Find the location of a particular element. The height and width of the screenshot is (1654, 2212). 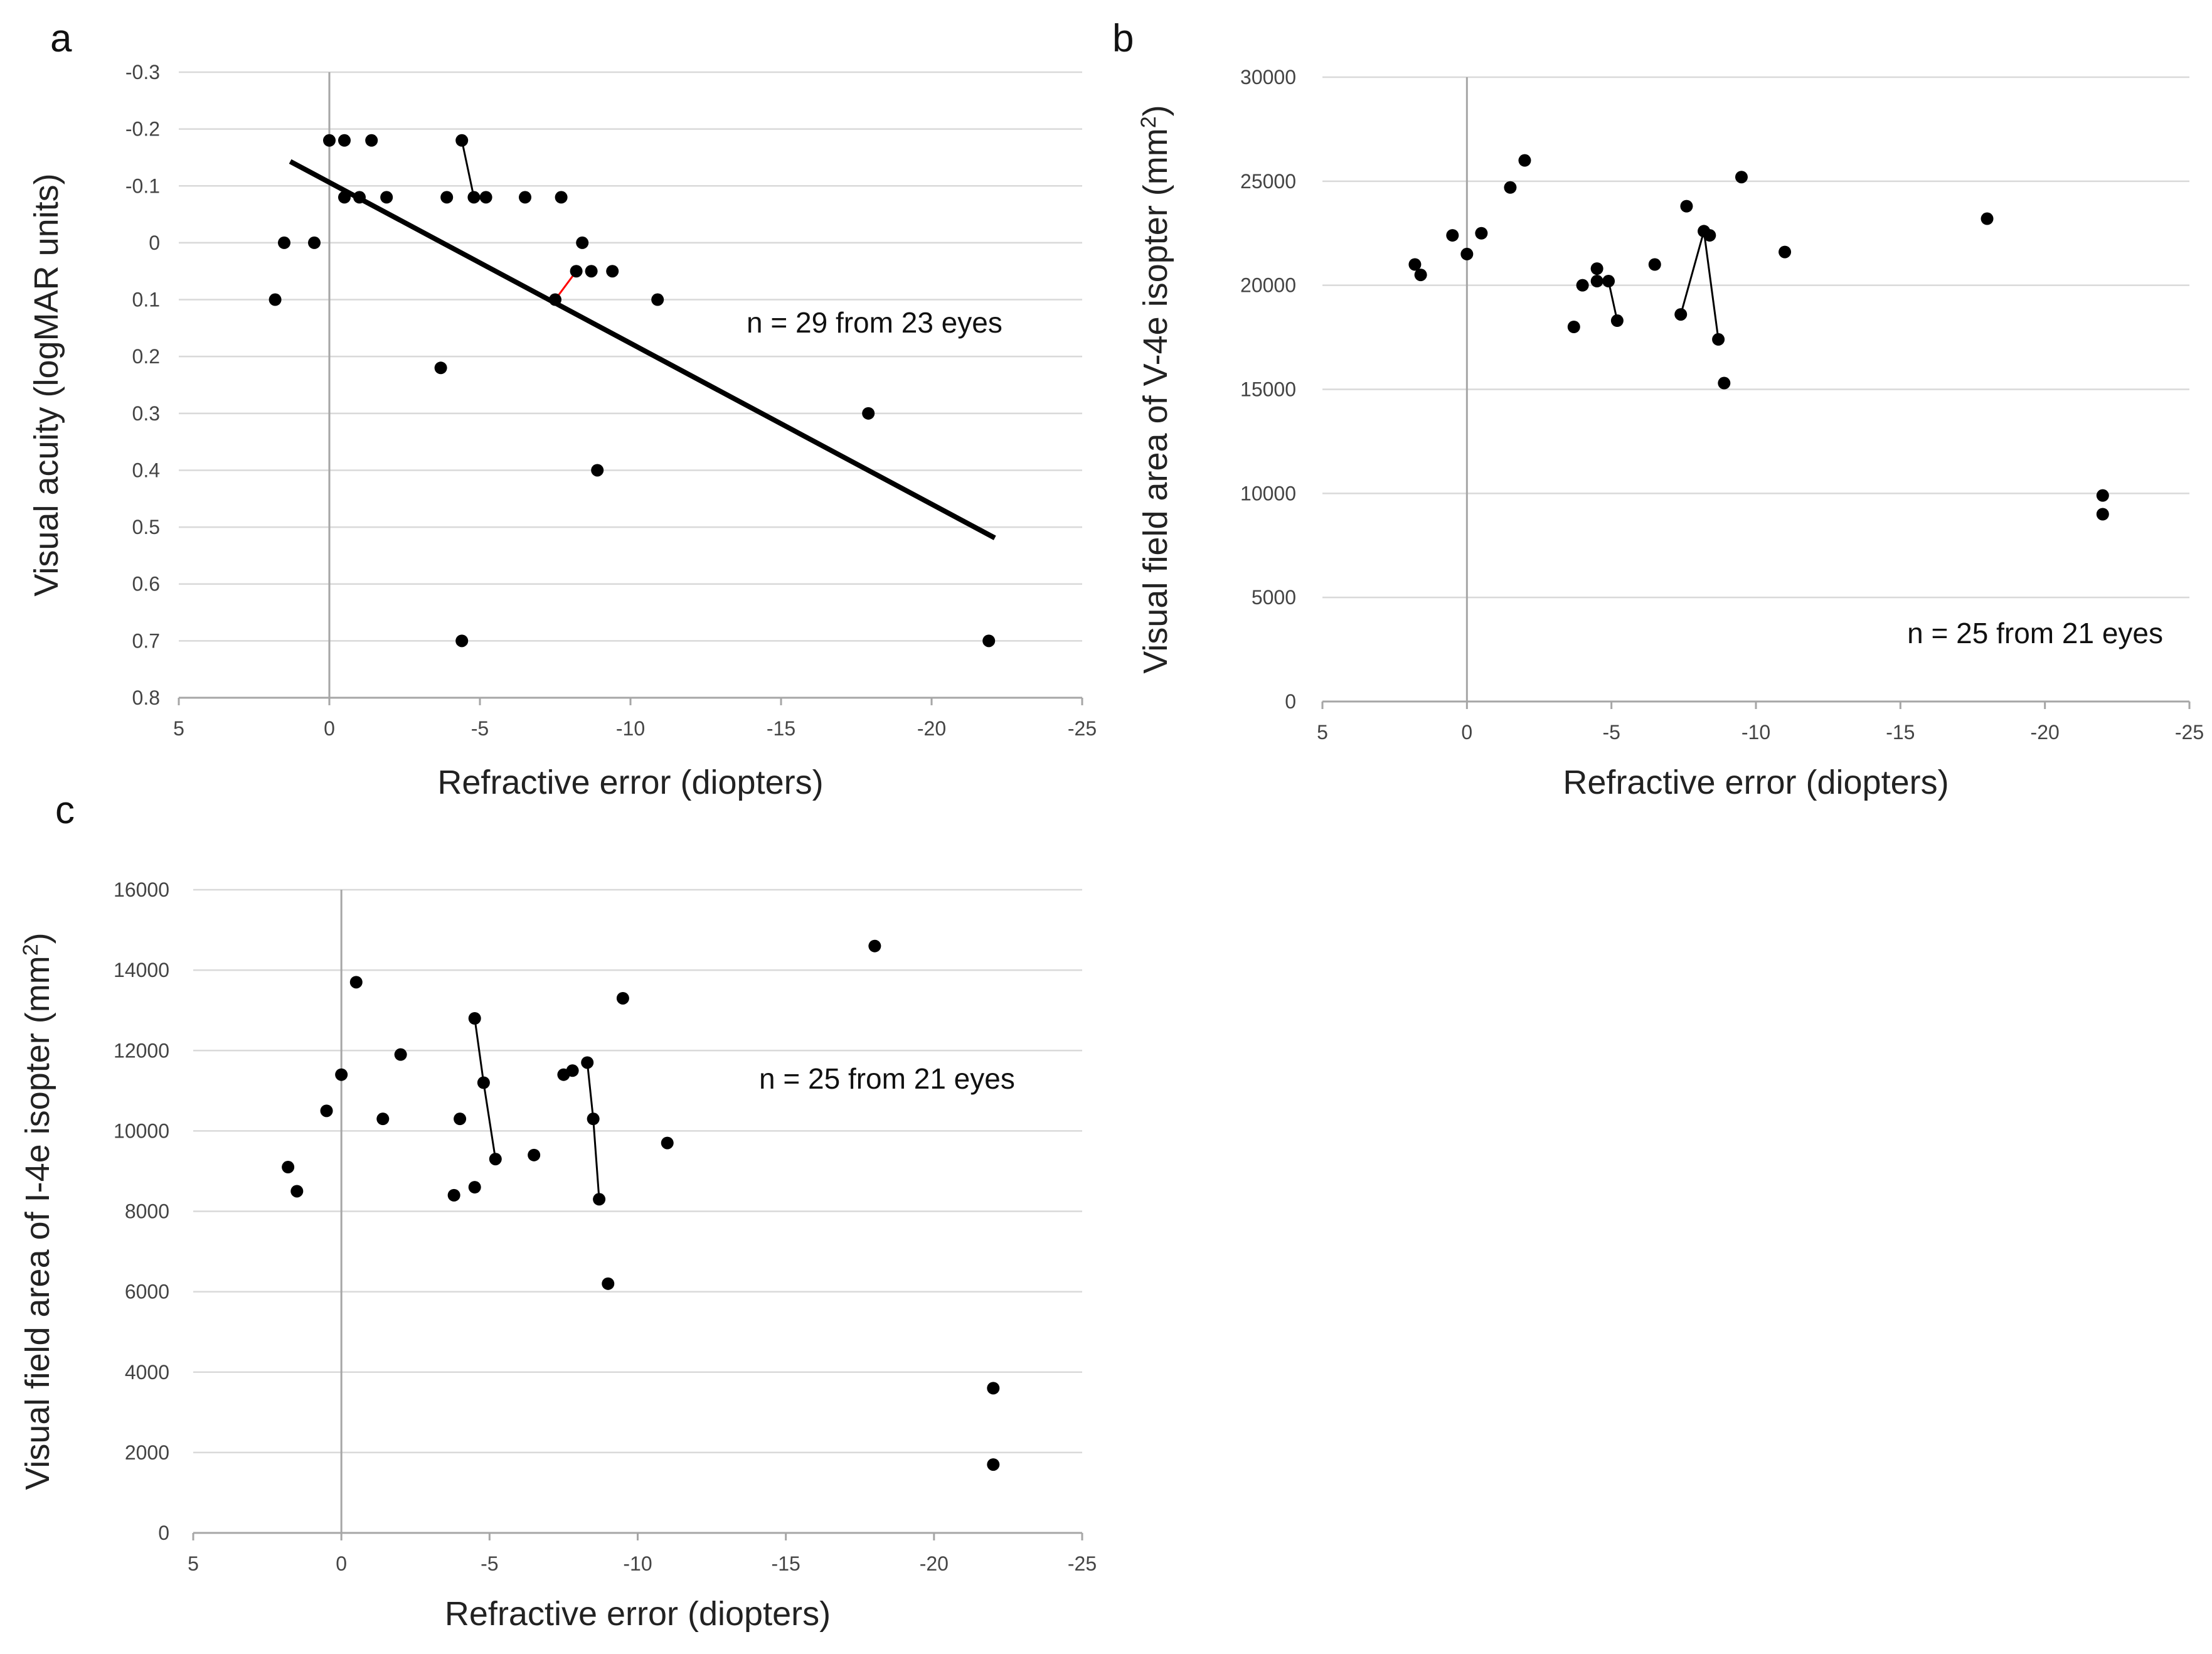

y-tick-label: 0.4 is located at coordinates (146, 470).